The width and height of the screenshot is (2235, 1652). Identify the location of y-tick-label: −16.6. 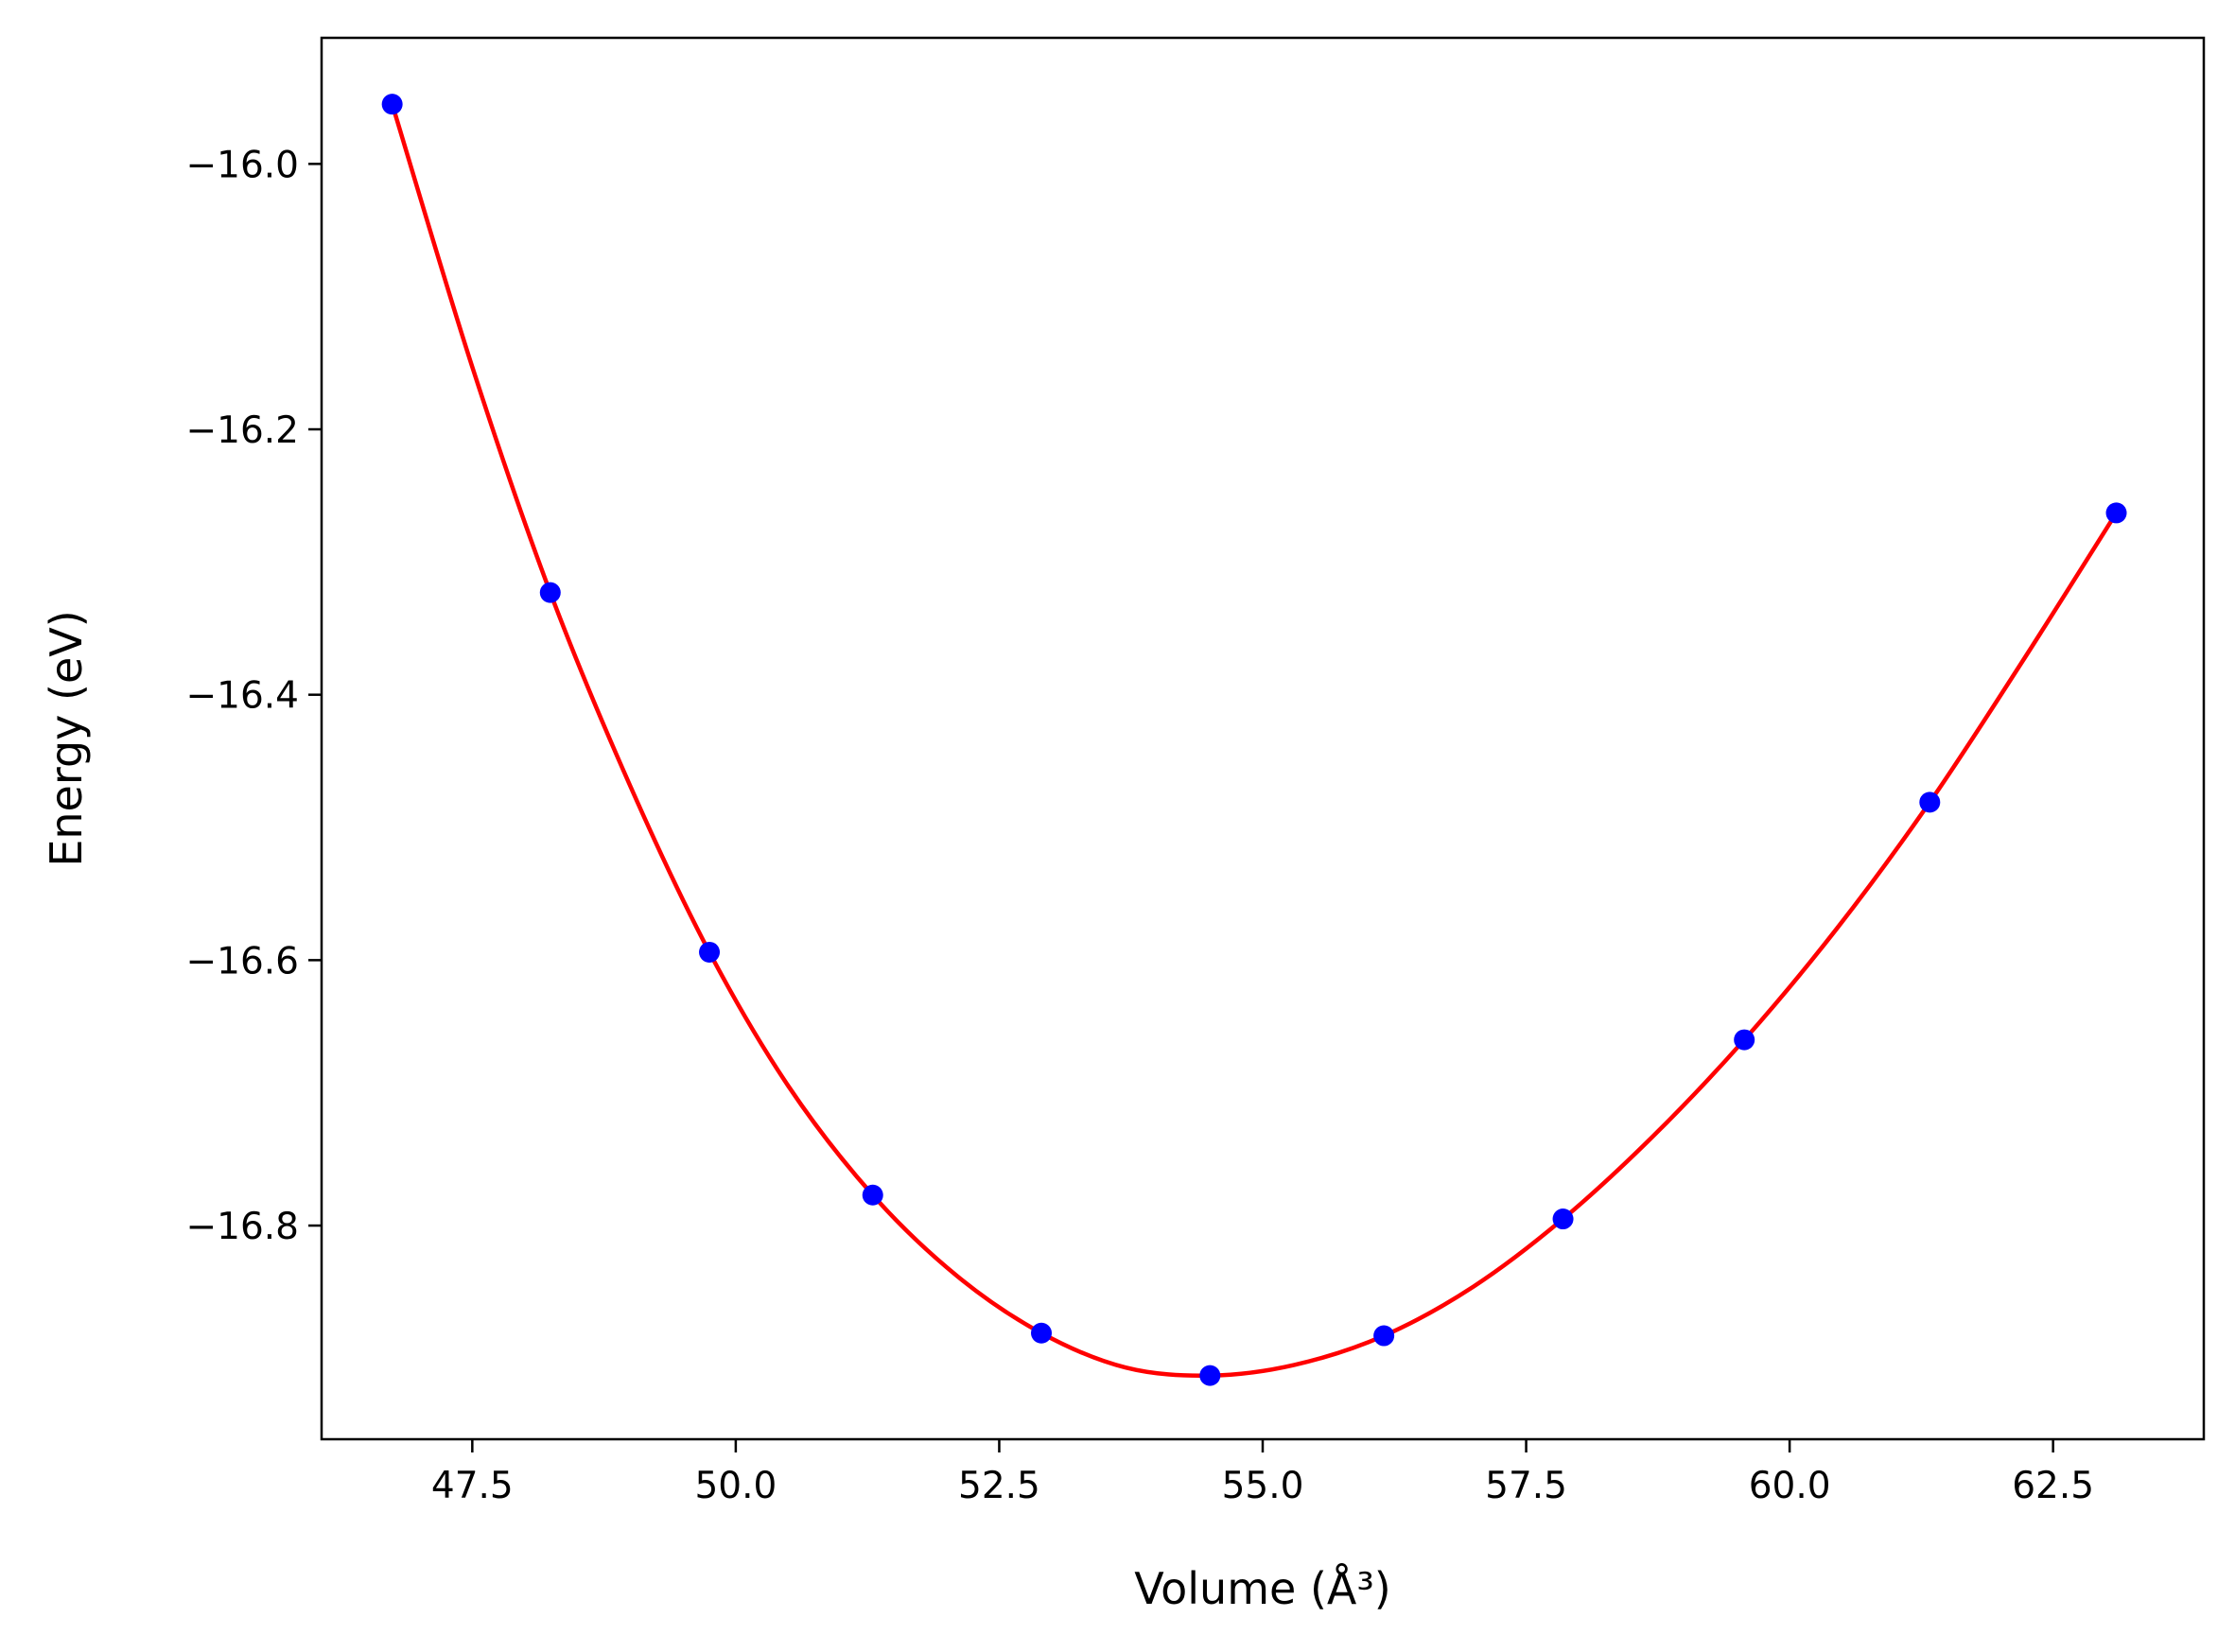
(242, 962).